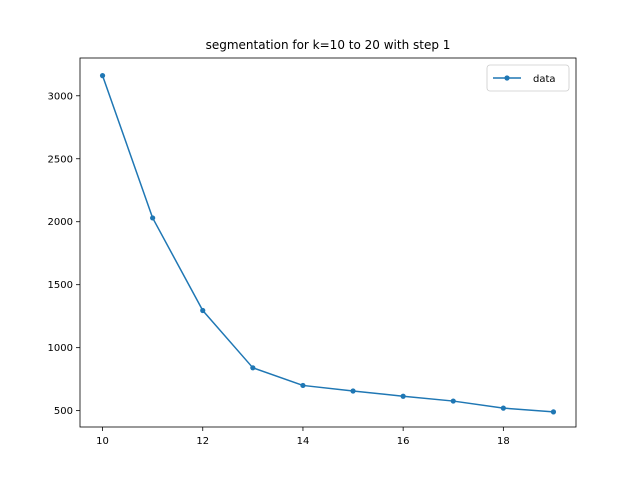 Image resolution: width=640 pixels, height=480 pixels. Describe the element at coordinates (403, 441) in the screenshot. I see `x-tick-label: 16` at that location.